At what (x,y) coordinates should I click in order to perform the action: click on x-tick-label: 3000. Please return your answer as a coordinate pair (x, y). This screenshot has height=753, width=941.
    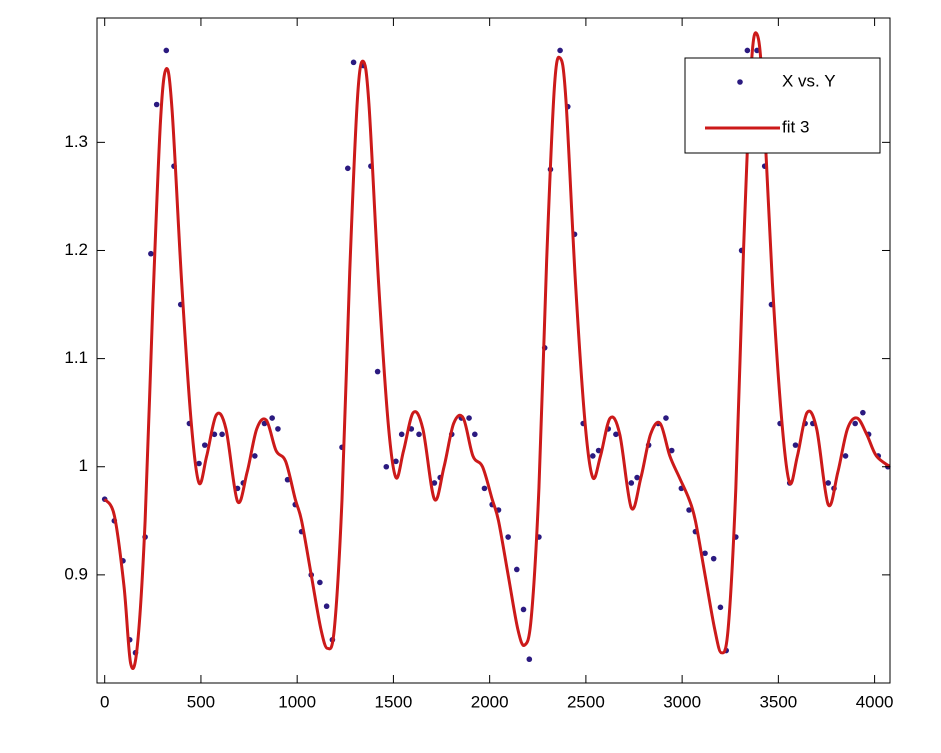
    Looking at the image, I should click on (682, 701).